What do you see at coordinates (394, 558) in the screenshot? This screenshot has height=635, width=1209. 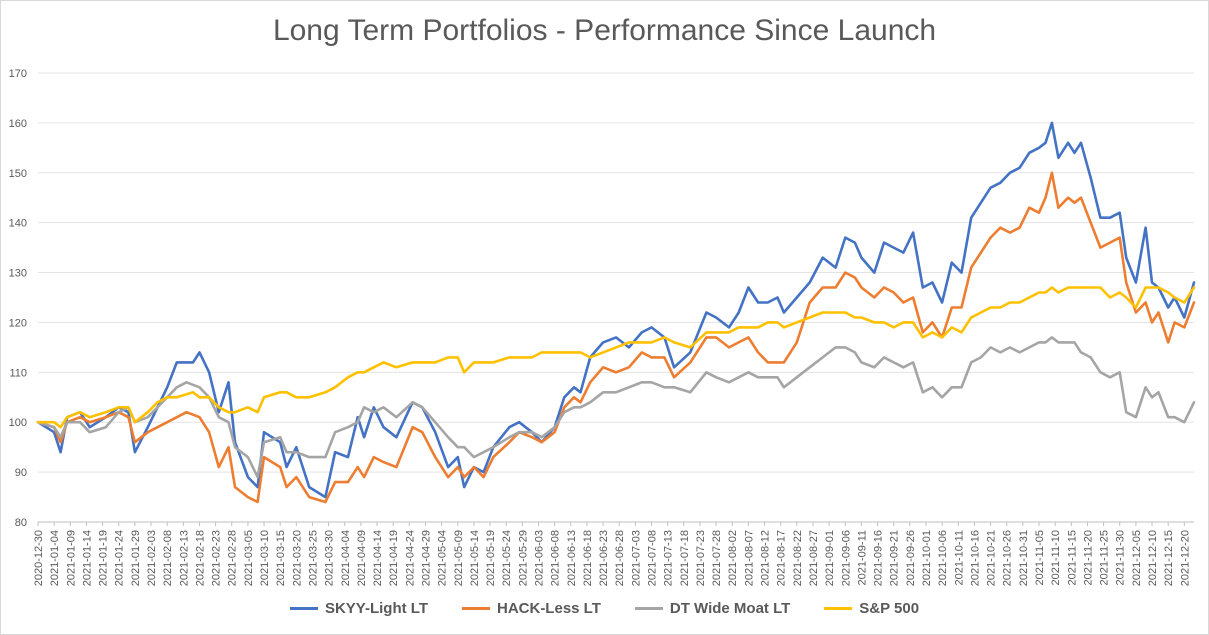 I see `x-tick-label: 2021-04-19` at bounding box center [394, 558].